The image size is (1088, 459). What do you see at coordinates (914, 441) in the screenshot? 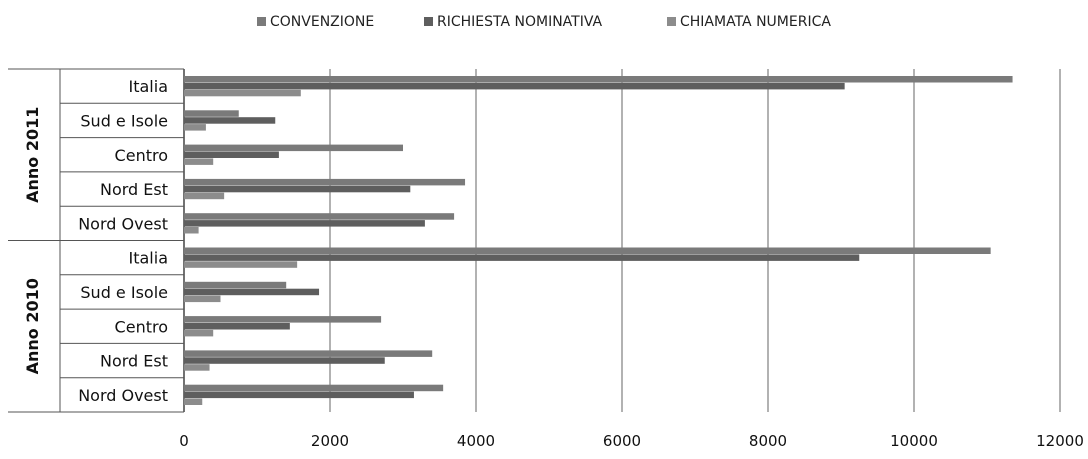
I see `x-tick-label: 10000` at bounding box center [914, 441].